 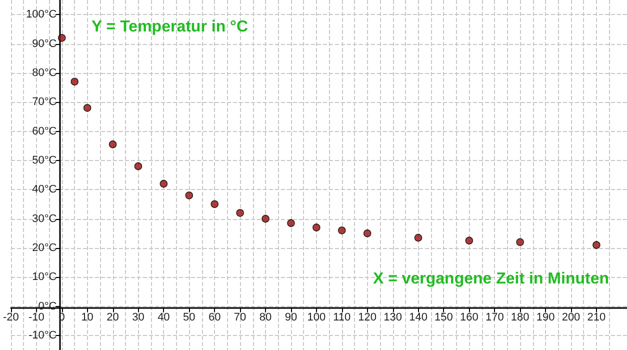 What do you see at coordinates (44, 131) in the screenshot?
I see `y-tick-label: 60°C` at bounding box center [44, 131].